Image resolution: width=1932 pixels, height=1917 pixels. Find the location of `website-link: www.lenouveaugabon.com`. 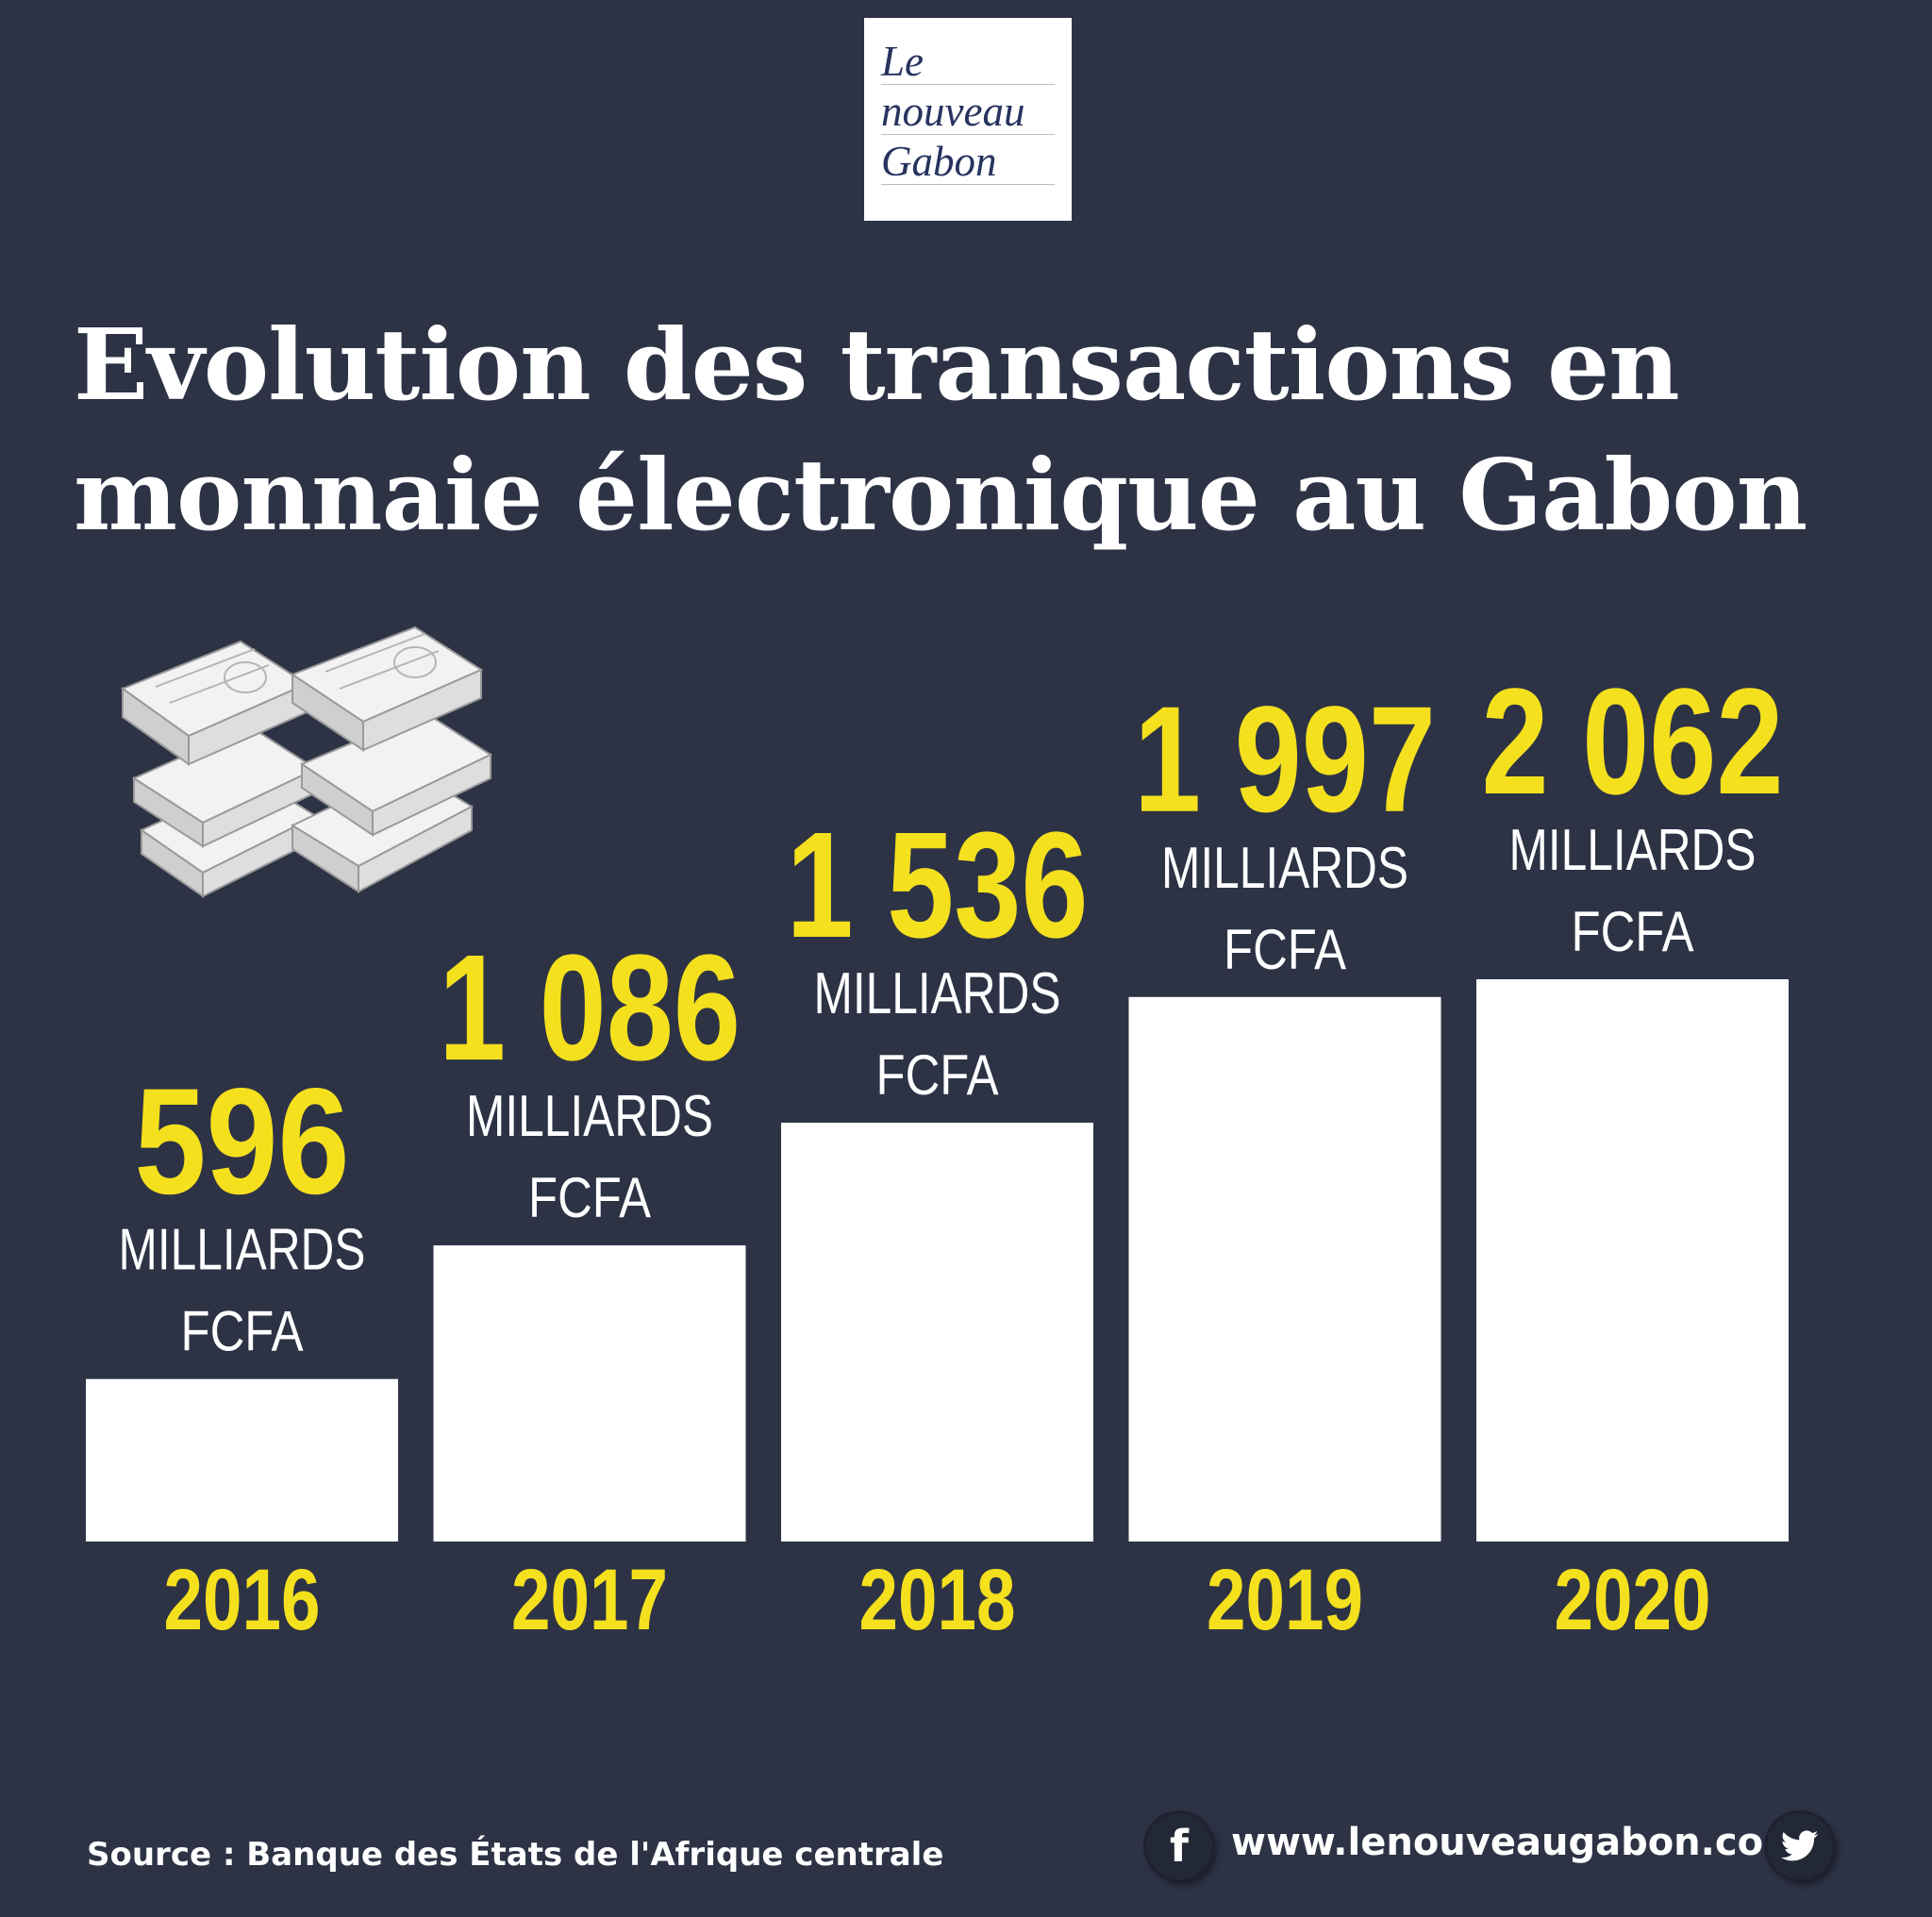

website-link: www.lenouveaugabon.com is located at coordinates (1517, 1842).